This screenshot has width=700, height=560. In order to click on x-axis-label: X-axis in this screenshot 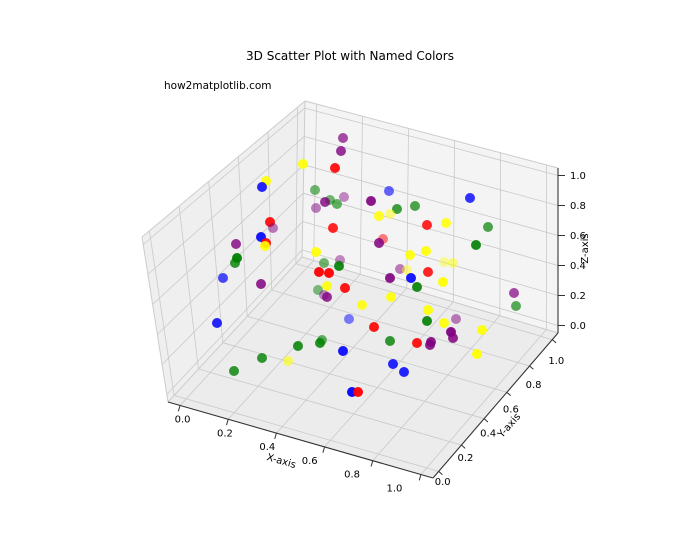, I will do `click(281, 461)`.